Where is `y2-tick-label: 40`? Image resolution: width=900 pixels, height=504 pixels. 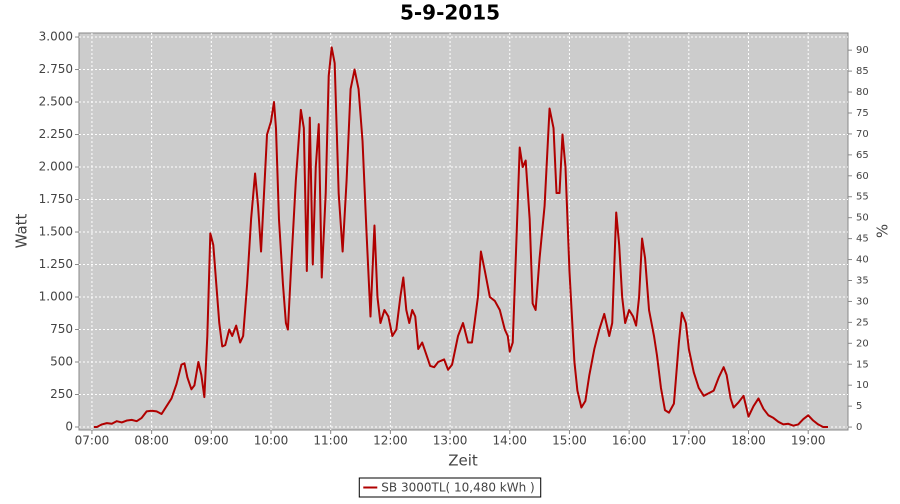
y2-tick-label: 40 is located at coordinates (862, 260).